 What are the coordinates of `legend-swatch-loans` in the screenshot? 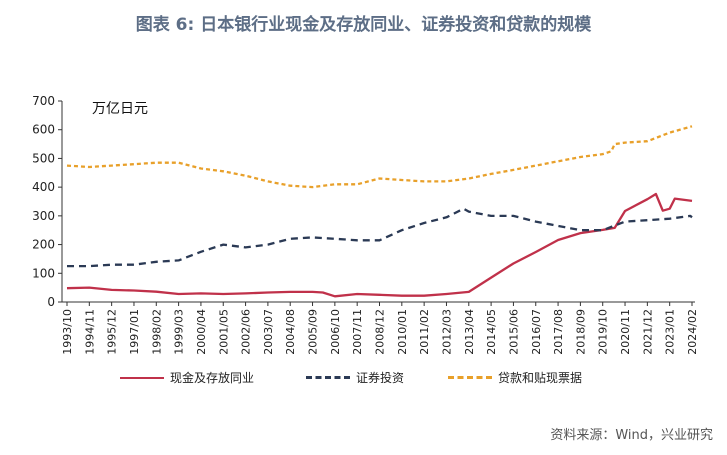 It's located at (470, 377).